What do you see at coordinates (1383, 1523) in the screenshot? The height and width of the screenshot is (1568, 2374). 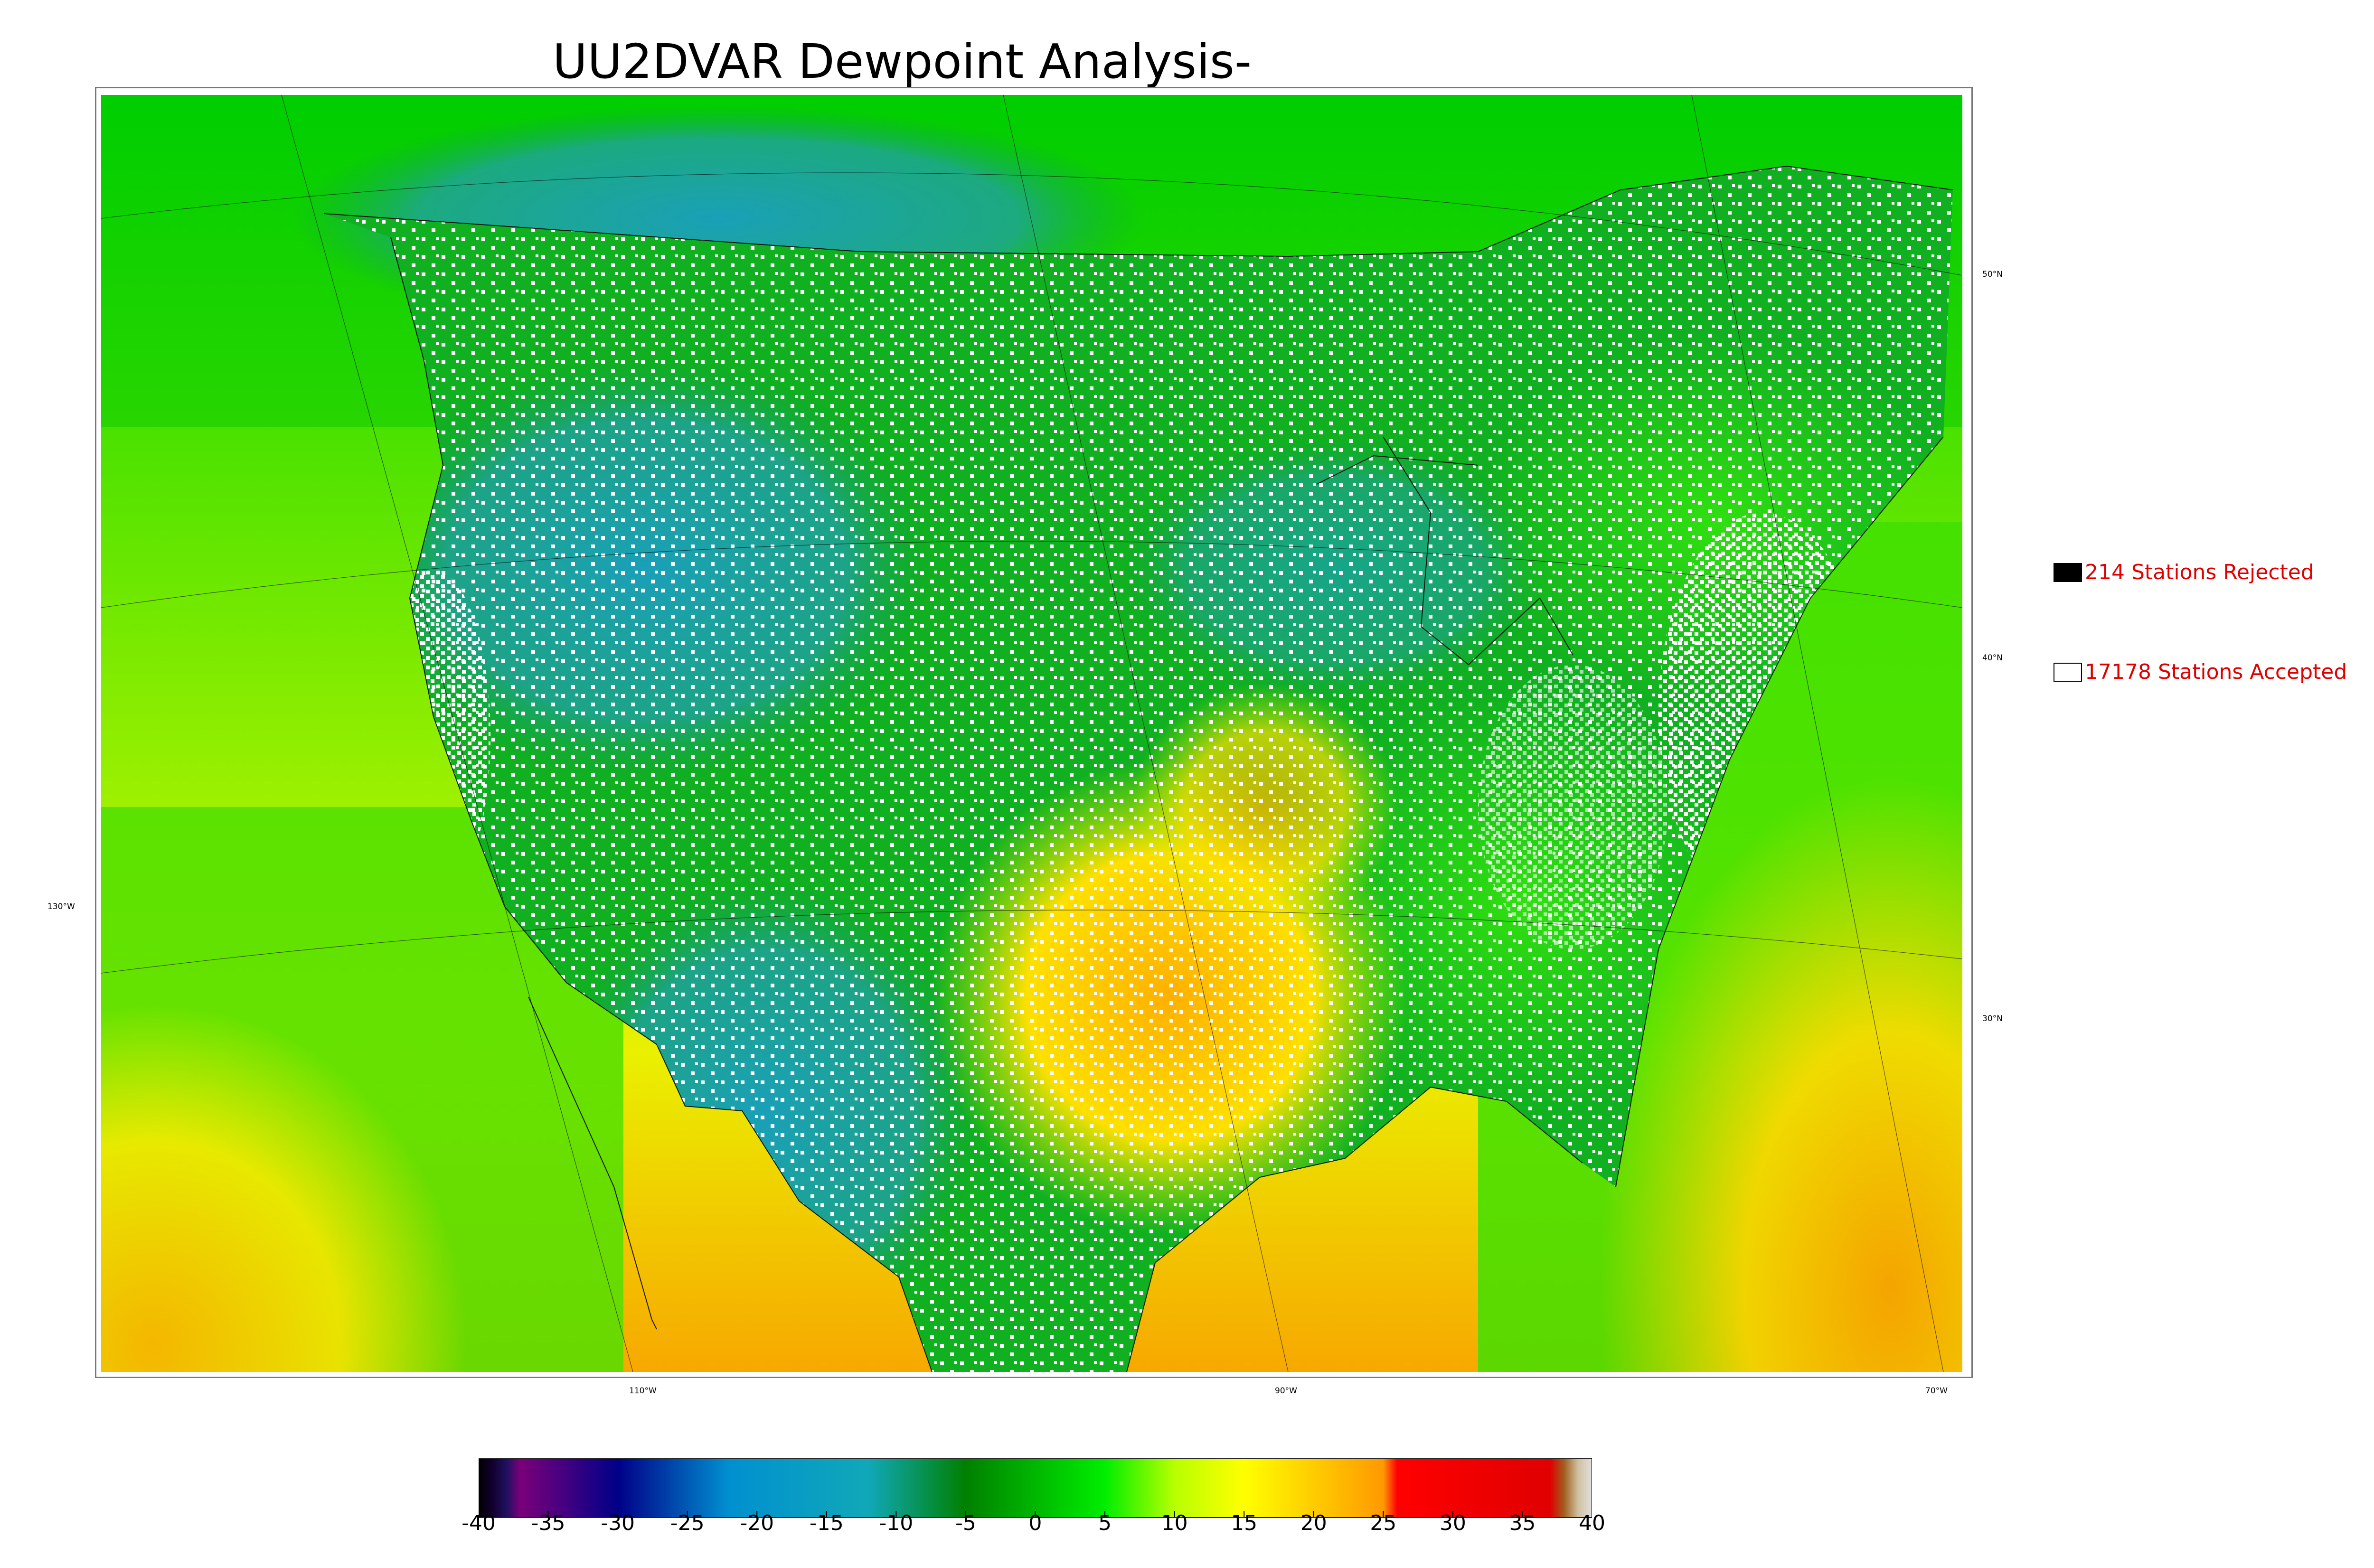 I see `colorbar-tick-label: 25` at bounding box center [1383, 1523].